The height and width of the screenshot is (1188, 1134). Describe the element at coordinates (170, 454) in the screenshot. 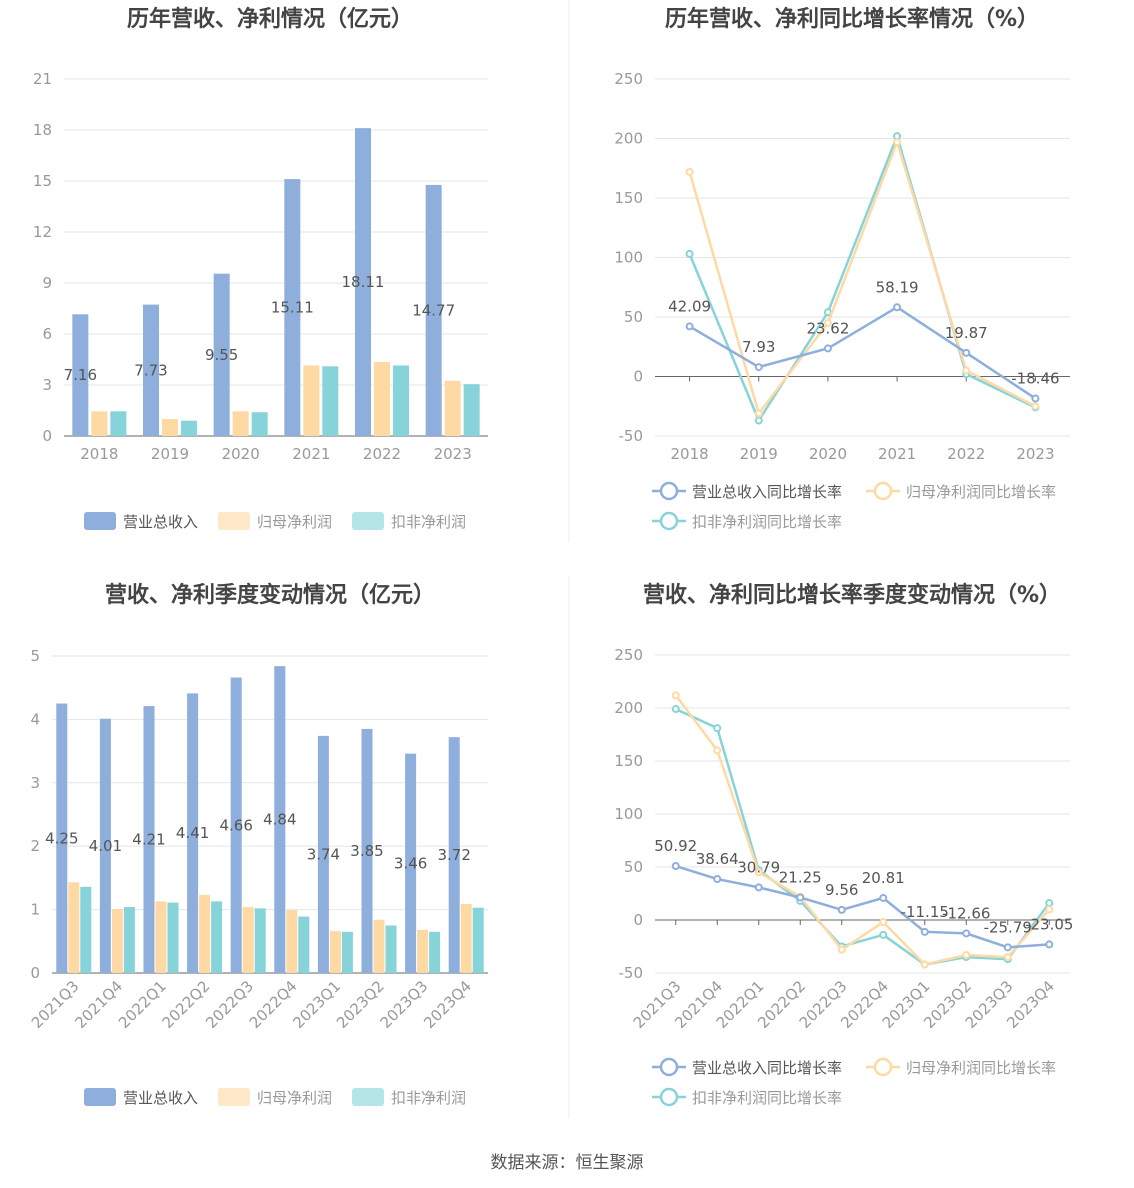

I see `x-tick-label: 2019` at that location.